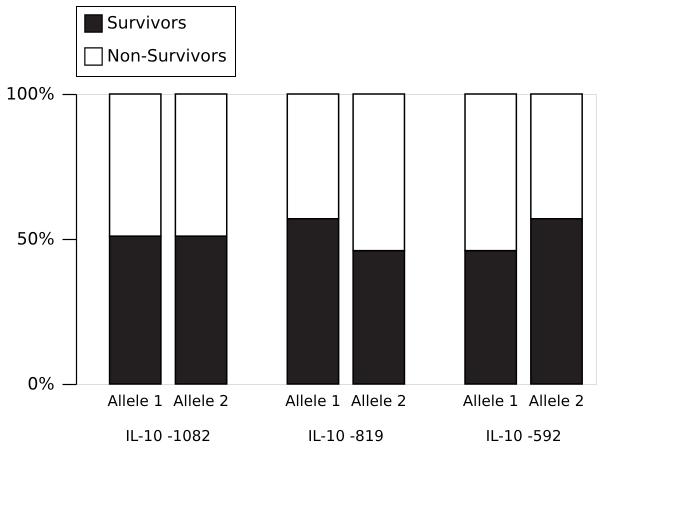  What do you see at coordinates (168, 436) in the screenshot?
I see `text: IL-10 -1082` at bounding box center [168, 436].